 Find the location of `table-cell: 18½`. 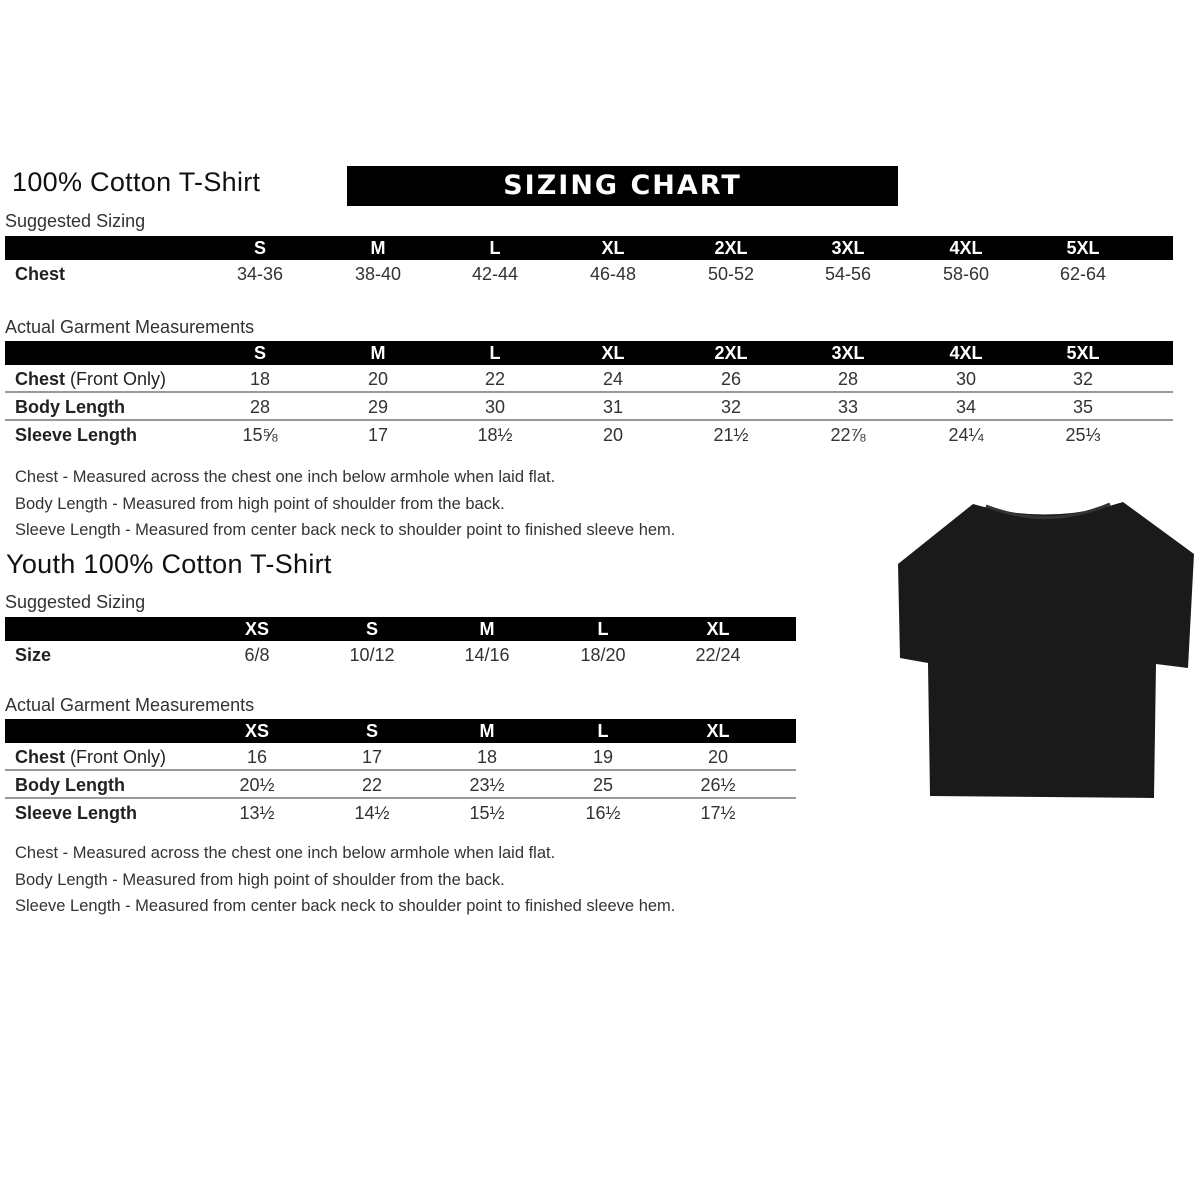

table-cell: 18½ is located at coordinates (495, 435).